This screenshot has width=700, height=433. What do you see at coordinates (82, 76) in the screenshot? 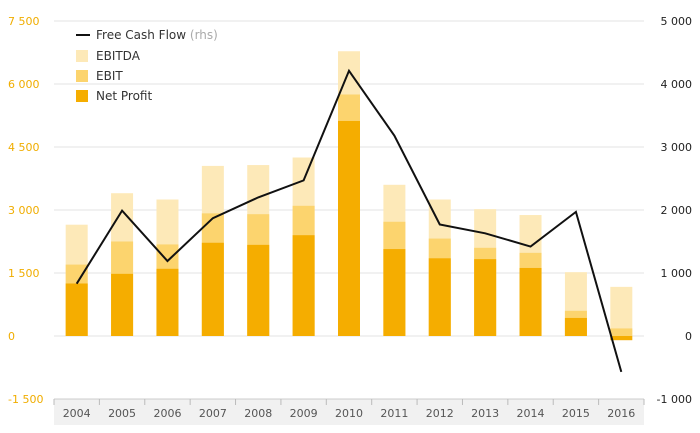
I see `legend-swatch-ebit` at bounding box center [82, 76].